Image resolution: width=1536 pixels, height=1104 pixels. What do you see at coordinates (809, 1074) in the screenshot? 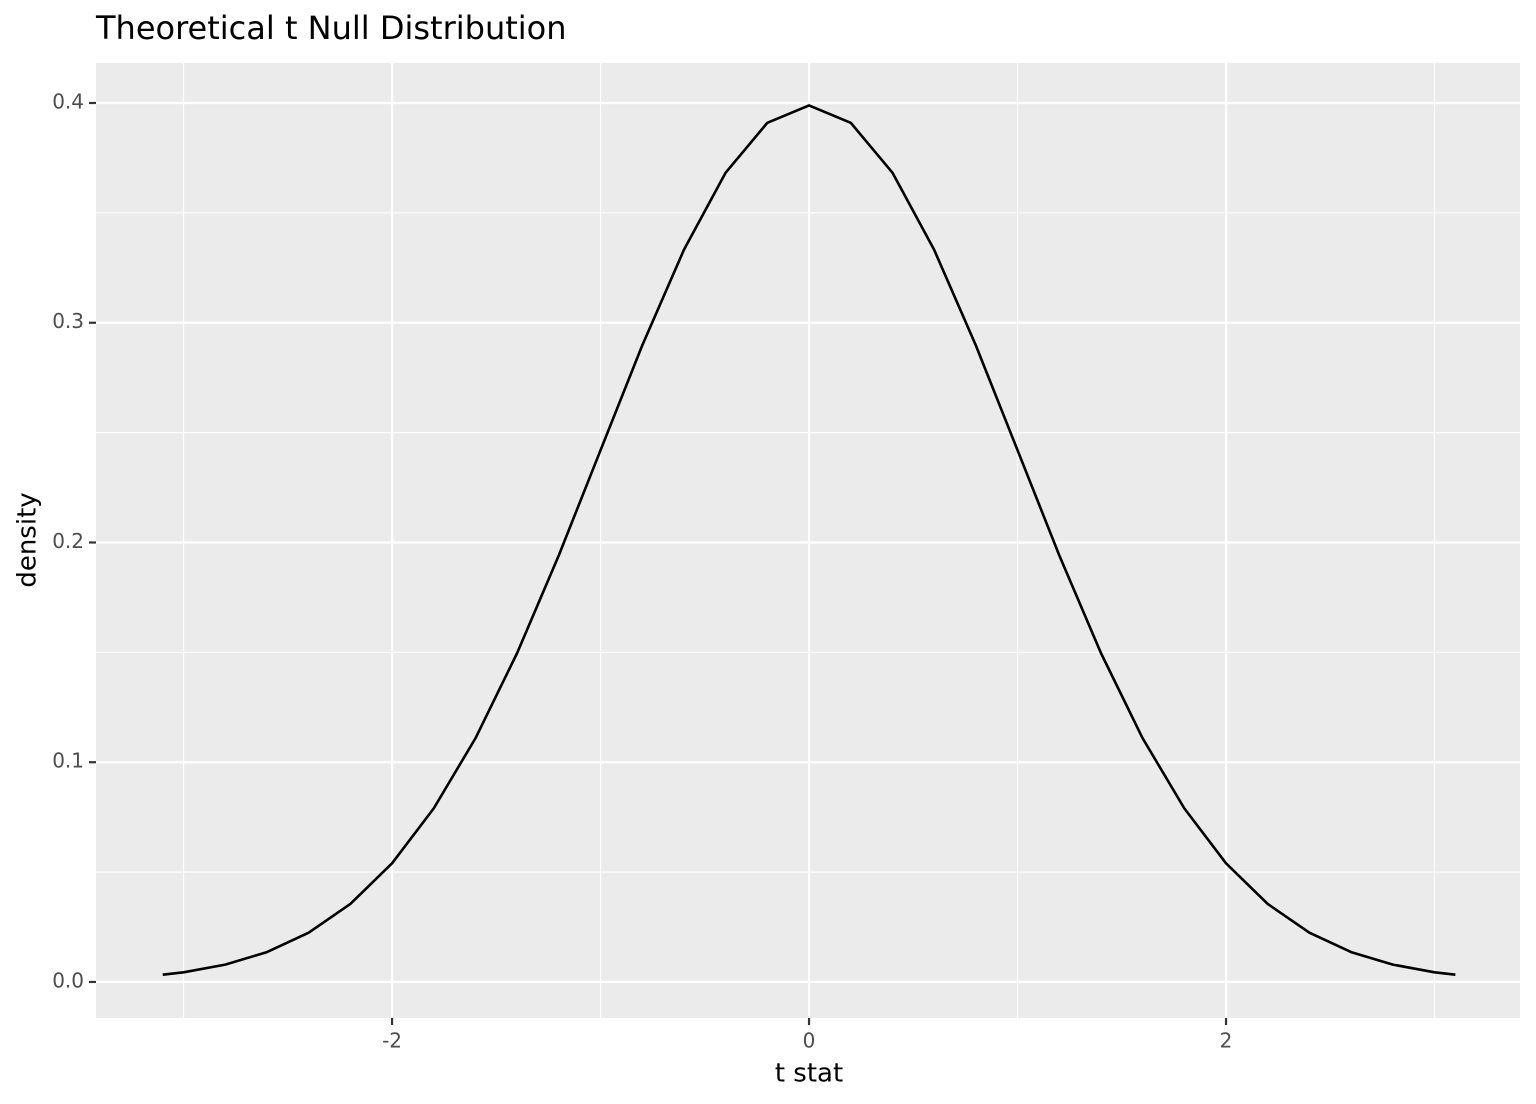
I see `x-axis-title: t stat` at bounding box center [809, 1074].